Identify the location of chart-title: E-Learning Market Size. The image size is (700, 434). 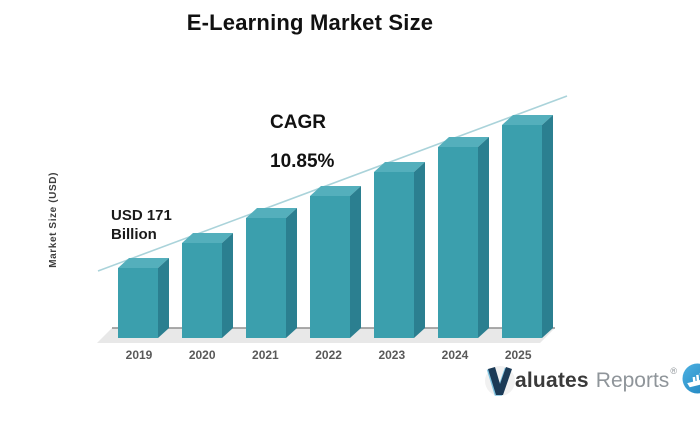
(310, 22).